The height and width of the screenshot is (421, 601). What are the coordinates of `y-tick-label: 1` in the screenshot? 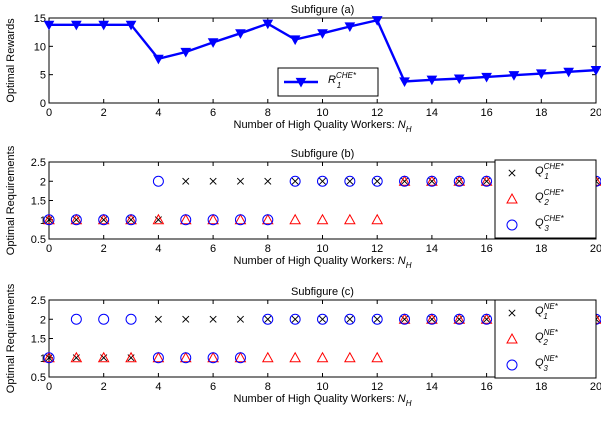 It's located at (43, 359).